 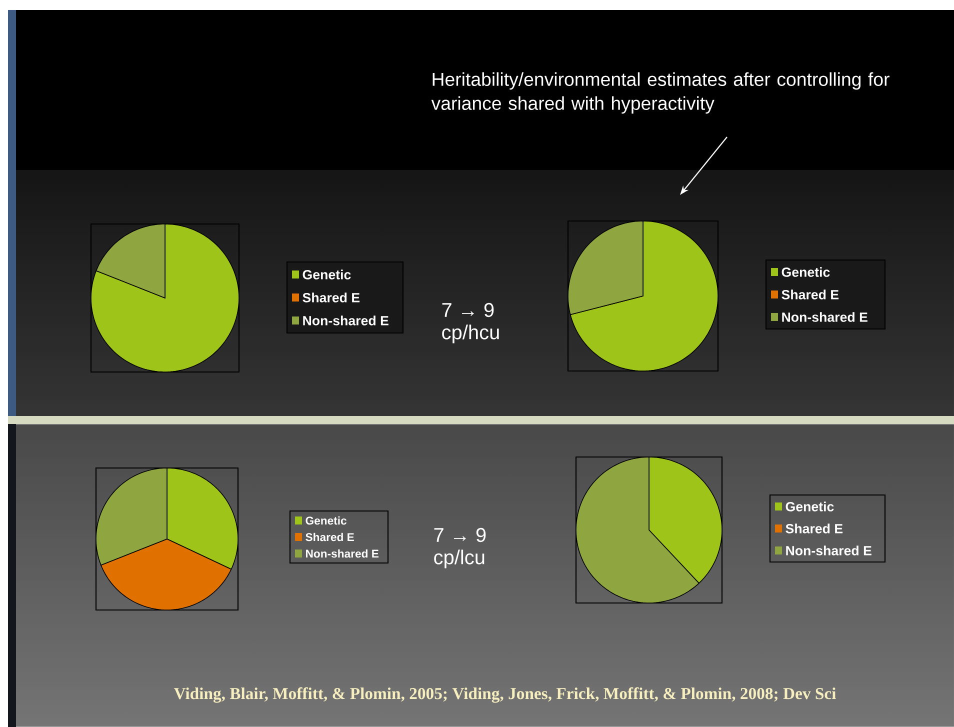 I want to click on text: cp/lcu, so click(x=459, y=559).